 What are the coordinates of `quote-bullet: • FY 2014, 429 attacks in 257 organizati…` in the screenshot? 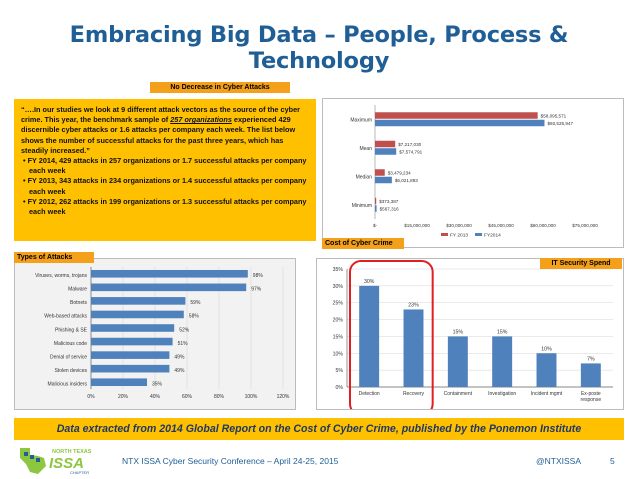 It's located at (165, 166).